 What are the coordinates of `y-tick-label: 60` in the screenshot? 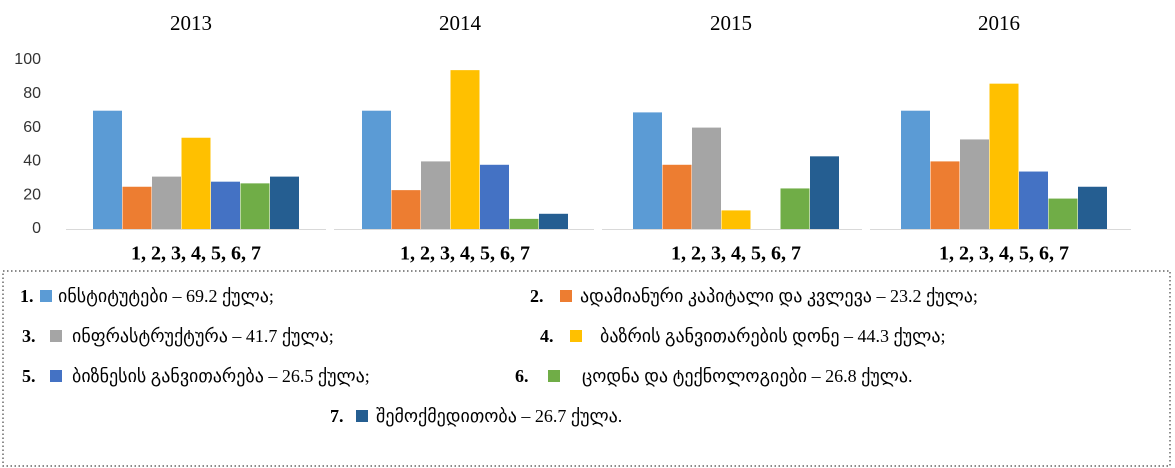 It's located at (32, 127).